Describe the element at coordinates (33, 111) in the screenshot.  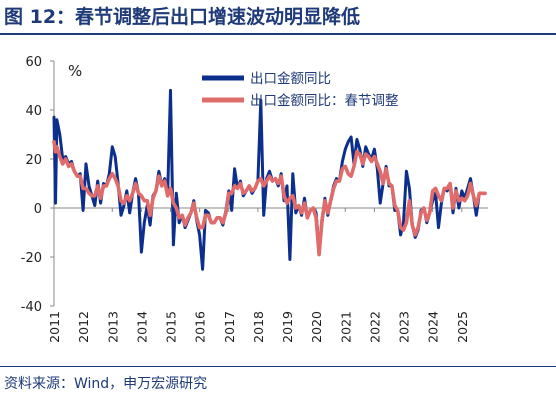
I see `y-tick-label: 40` at that location.